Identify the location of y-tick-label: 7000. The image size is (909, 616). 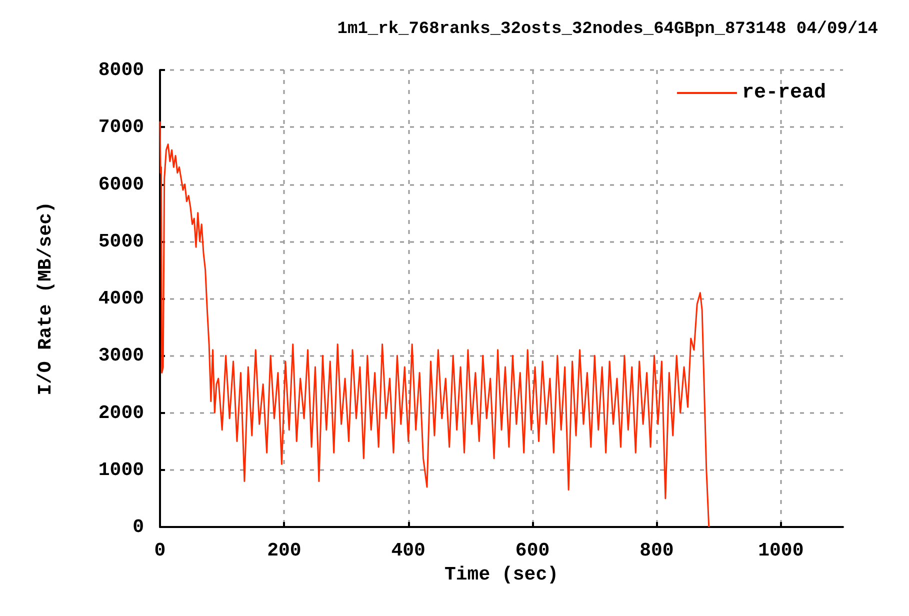
(121, 127).